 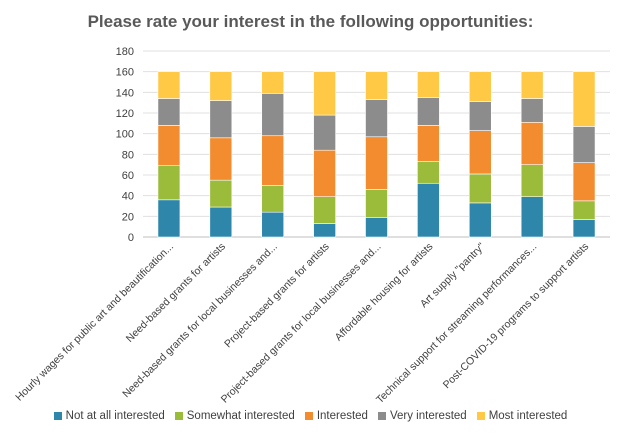 What do you see at coordinates (128, 176) in the screenshot?
I see `y-tick-label: 60` at bounding box center [128, 176].